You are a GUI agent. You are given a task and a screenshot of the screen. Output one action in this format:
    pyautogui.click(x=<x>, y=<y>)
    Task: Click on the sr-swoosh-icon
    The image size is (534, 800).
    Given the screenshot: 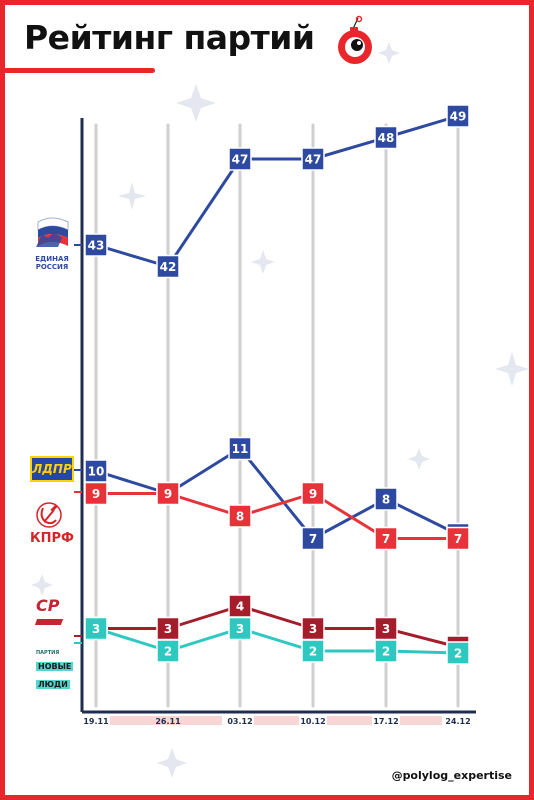 What is the action you would take?
    pyautogui.click(x=49, y=622)
    